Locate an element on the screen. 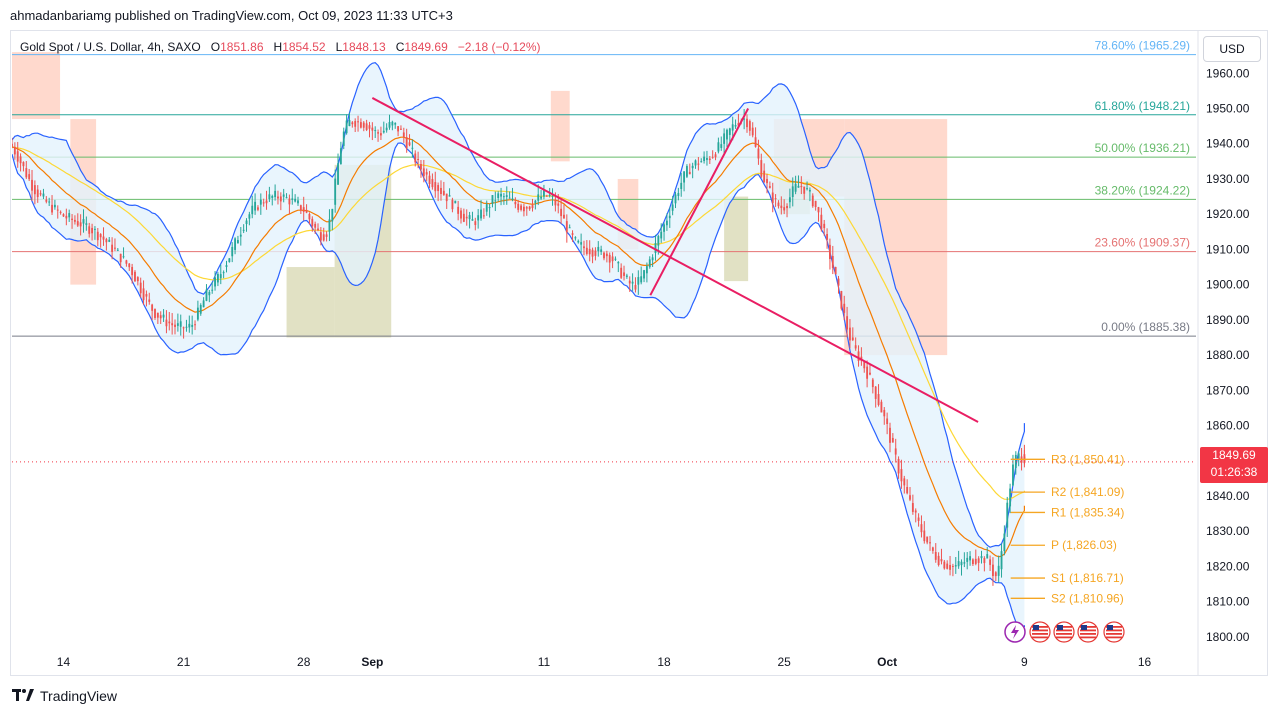  y-tick-label: 1840.00 is located at coordinates (1228, 496).